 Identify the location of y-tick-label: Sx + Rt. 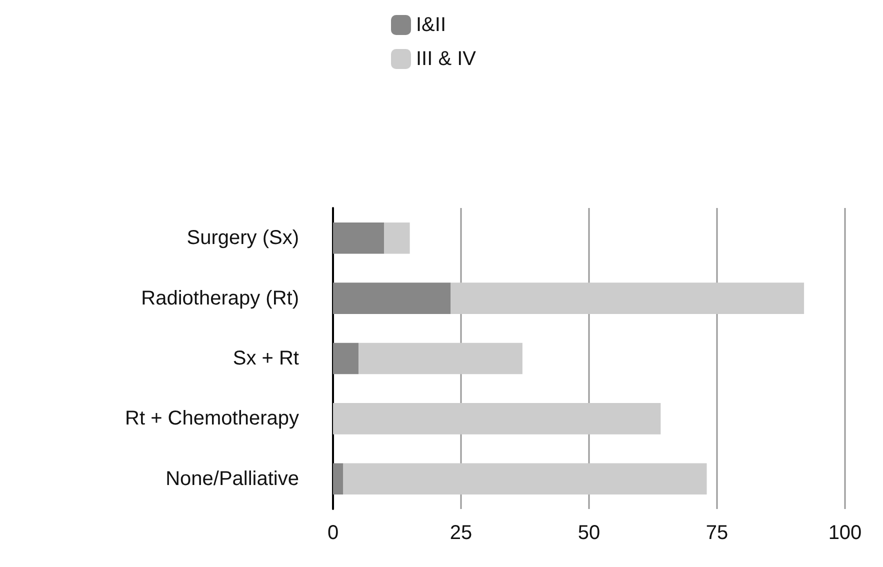
(266, 359).